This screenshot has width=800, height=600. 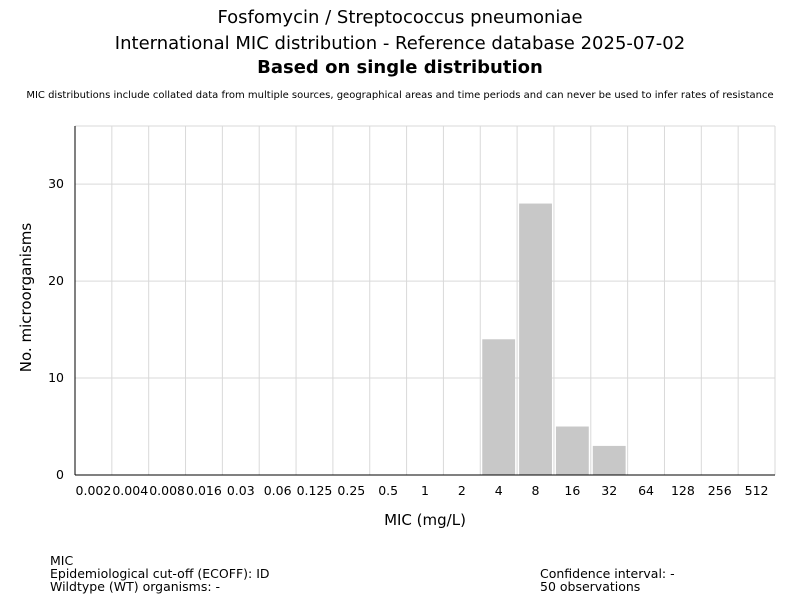 What do you see at coordinates (607, 573) in the screenshot?
I see `footer-confidence-interval: Confidence interval: -` at bounding box center [607, 573].